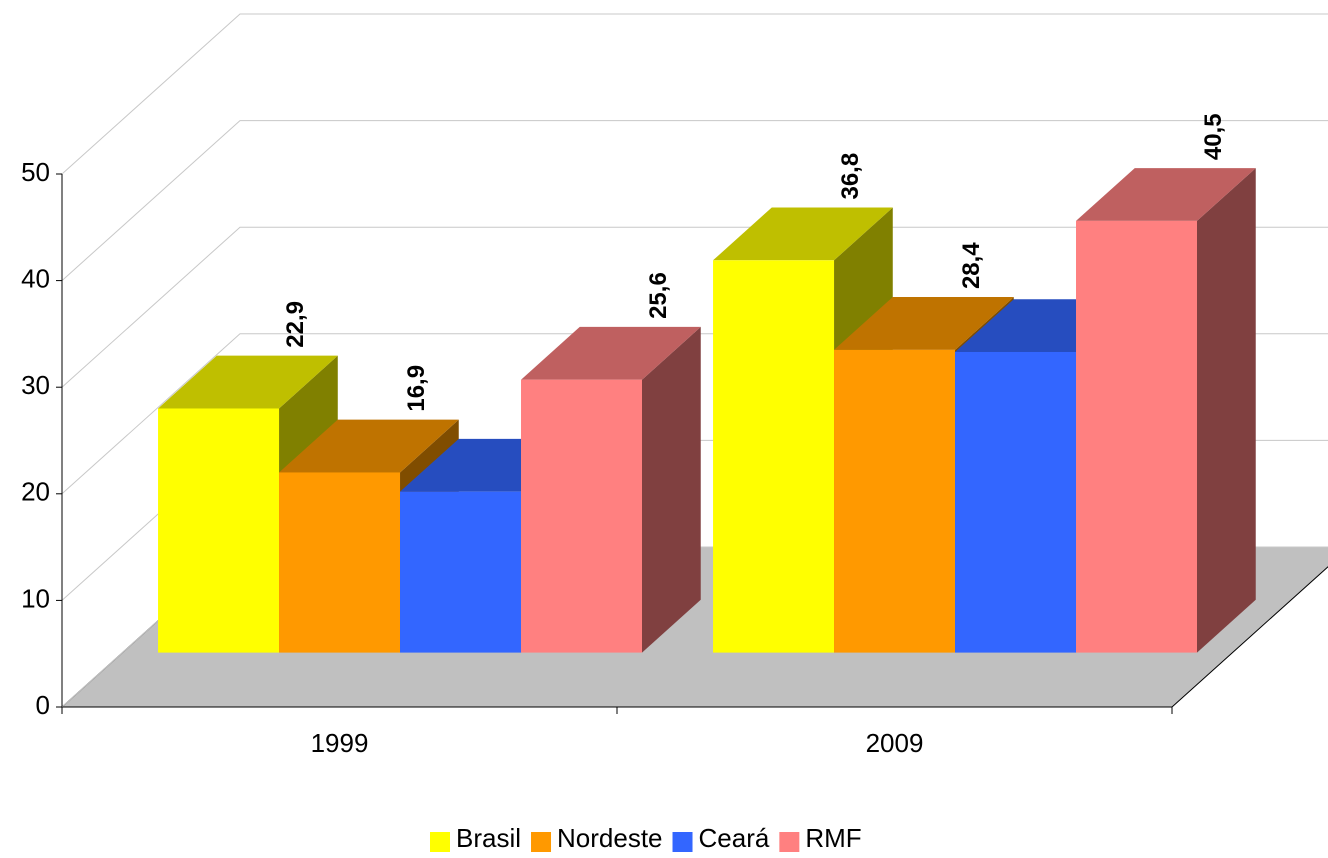  I want to click on data-label: 16,9, so click(416, 388).